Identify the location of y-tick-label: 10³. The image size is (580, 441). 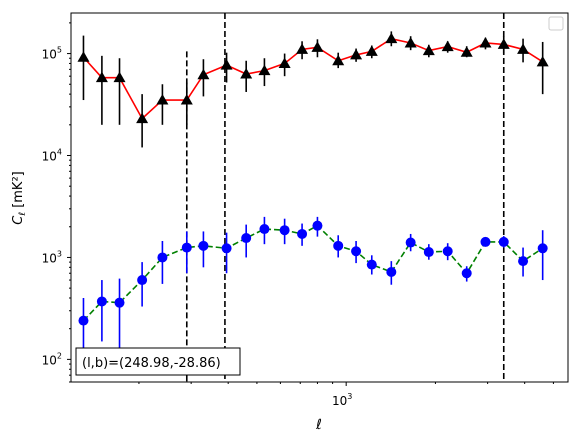
(52, 257).